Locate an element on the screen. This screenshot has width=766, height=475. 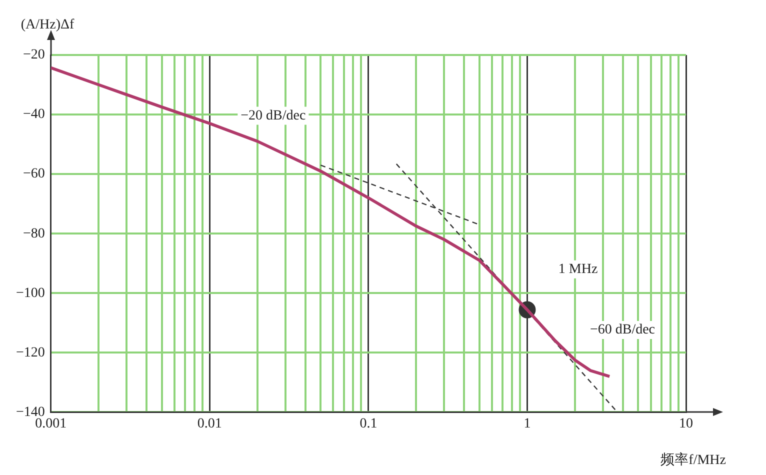
annotation: −60 dB/dec is located at coordinates (623, 330).